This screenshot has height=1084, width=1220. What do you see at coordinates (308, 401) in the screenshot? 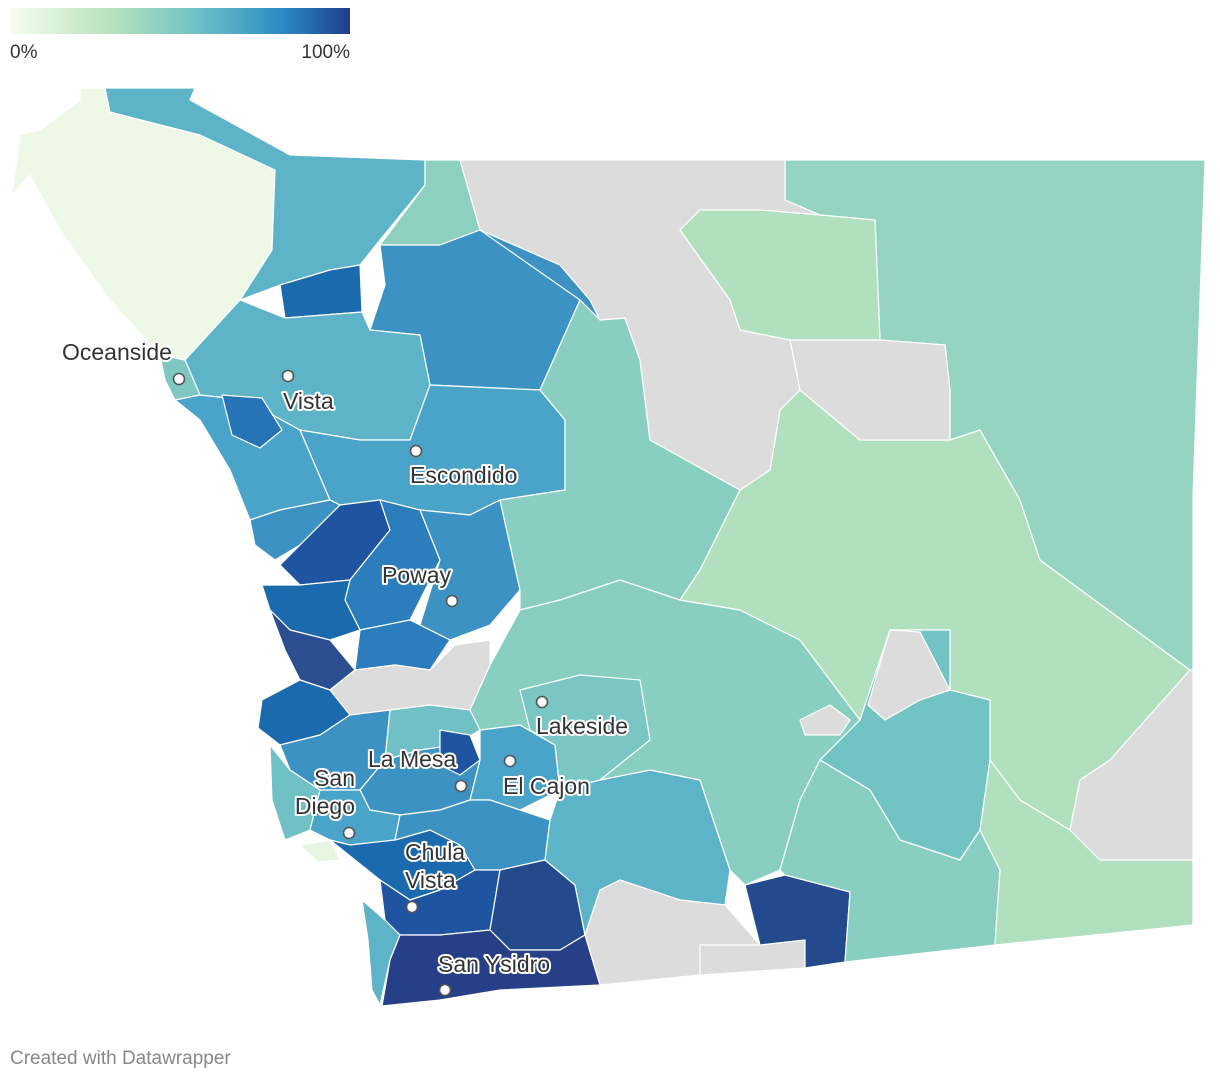
I see `city-label-vista: Vista` at bounding box center [308, 401].